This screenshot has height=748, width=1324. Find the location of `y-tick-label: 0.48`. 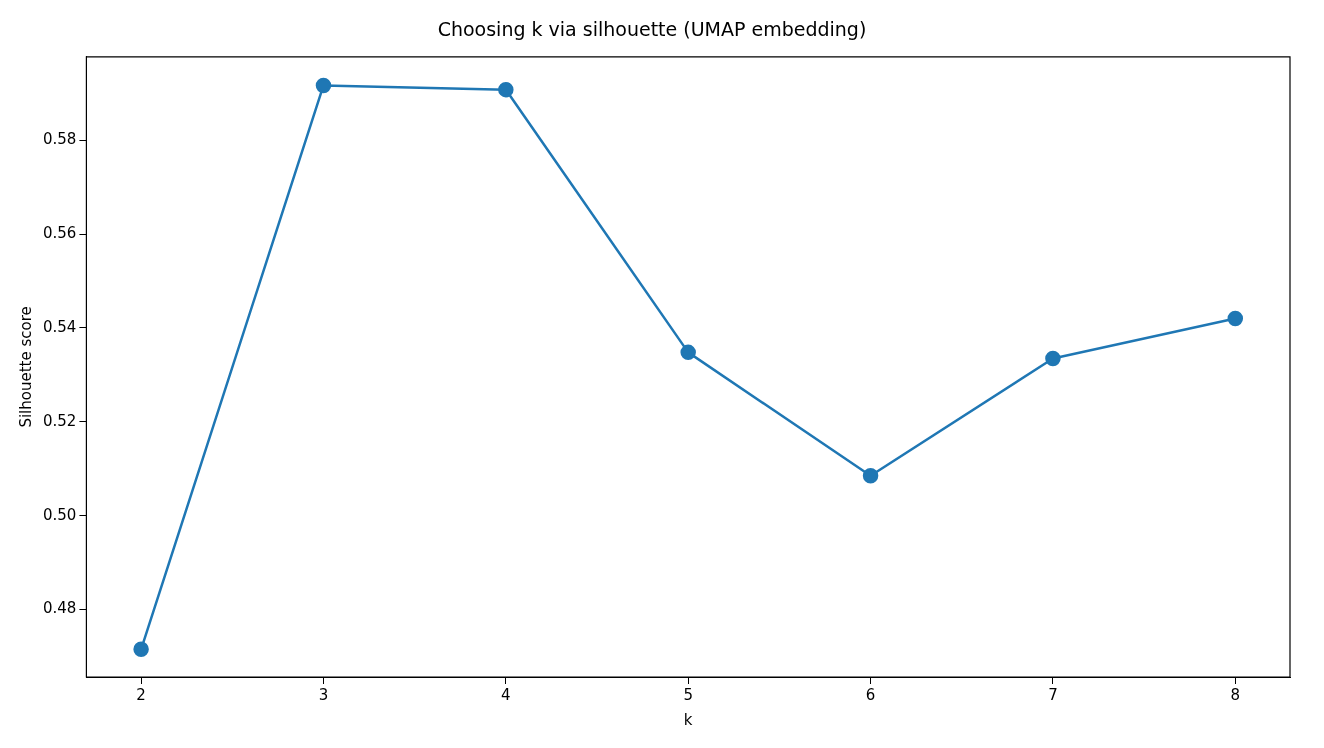

y-tick-label: 0.48 is located at coordinates (59, 608).